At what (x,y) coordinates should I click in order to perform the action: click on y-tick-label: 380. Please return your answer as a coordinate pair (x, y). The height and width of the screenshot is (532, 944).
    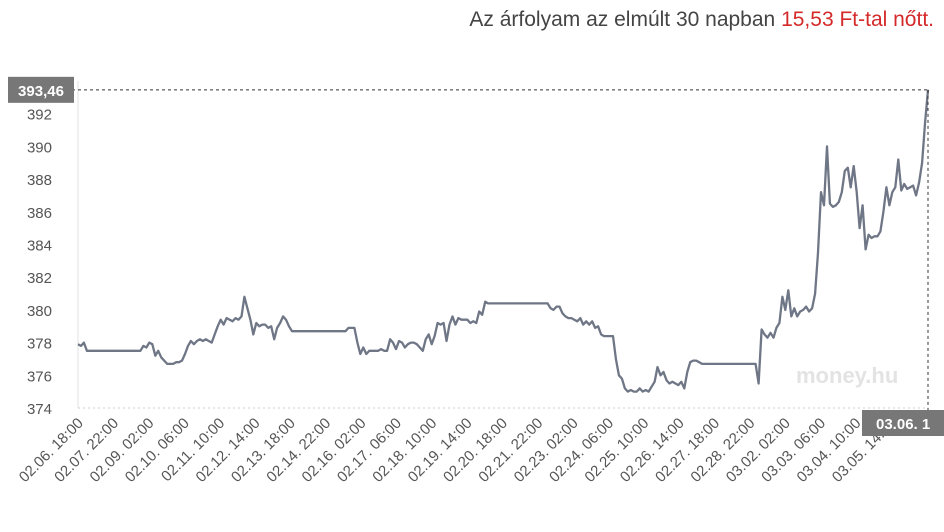
    Looking at the image, I should click on (39, 311).